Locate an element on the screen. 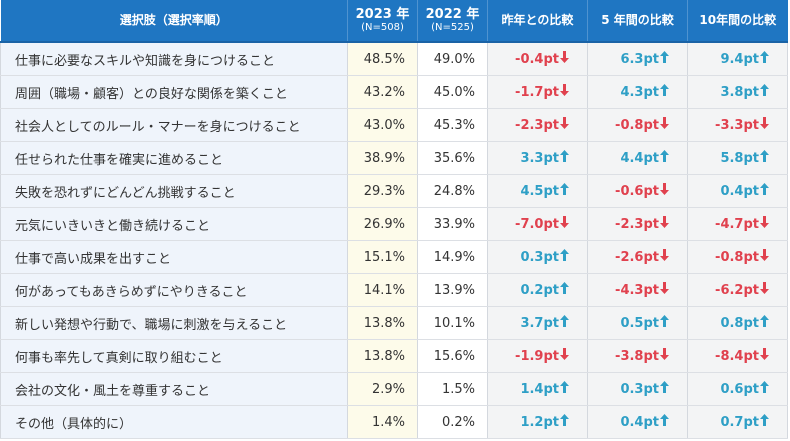 This screenshot has width=790, height=441. cmp-last-year: -1.9pt is located at coordinates (537, 356).